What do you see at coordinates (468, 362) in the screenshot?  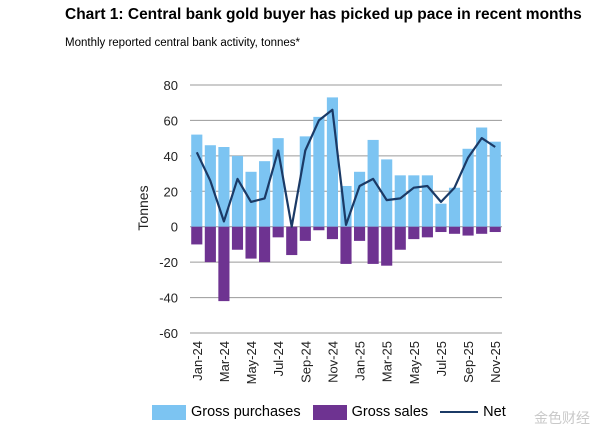 I see `x-tick-label: Sep-25` at bounding box center [468, 362].